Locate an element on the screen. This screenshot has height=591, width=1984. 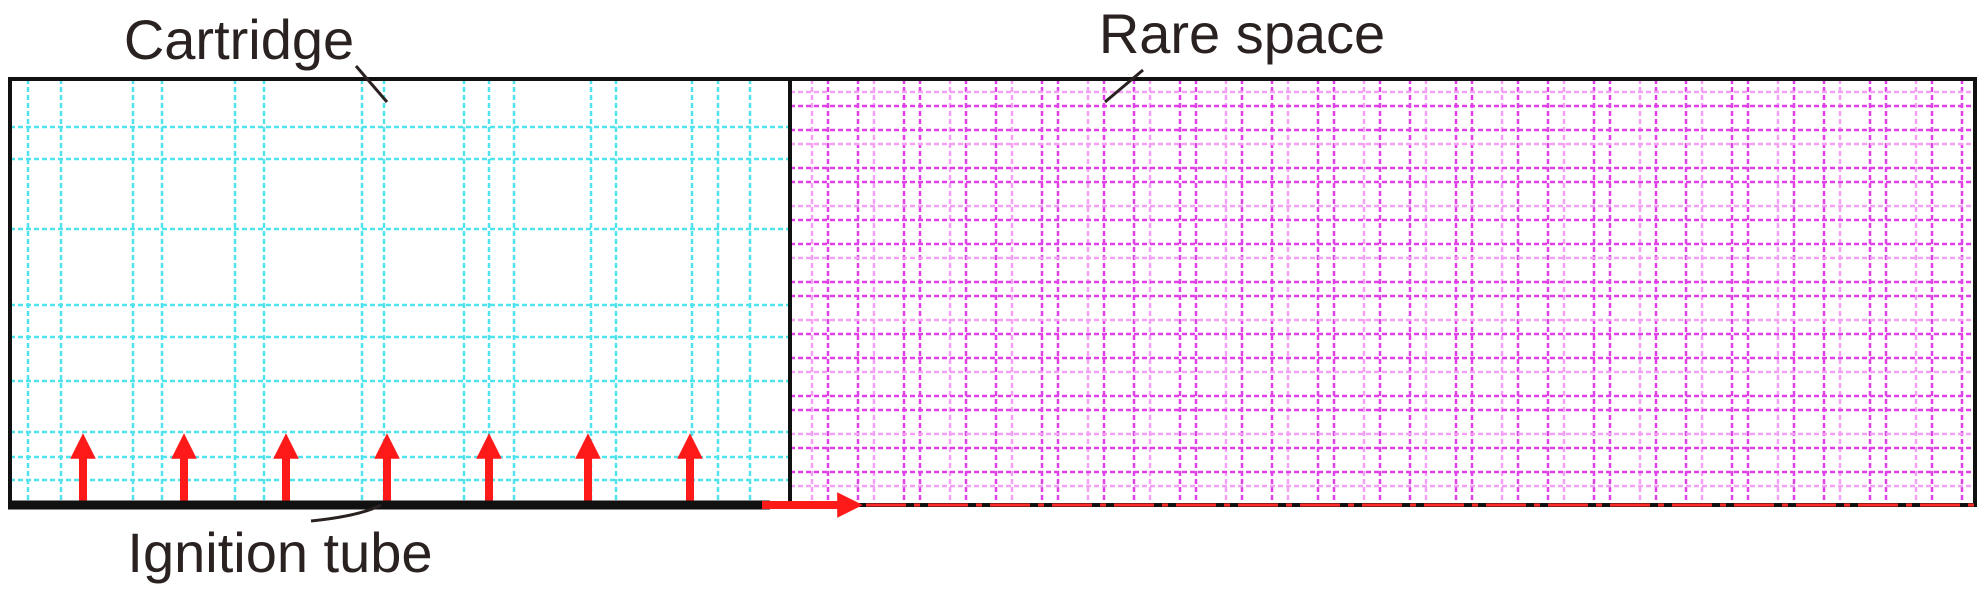
rare-space-label: Rare space is located at coordinates (1242, 33).